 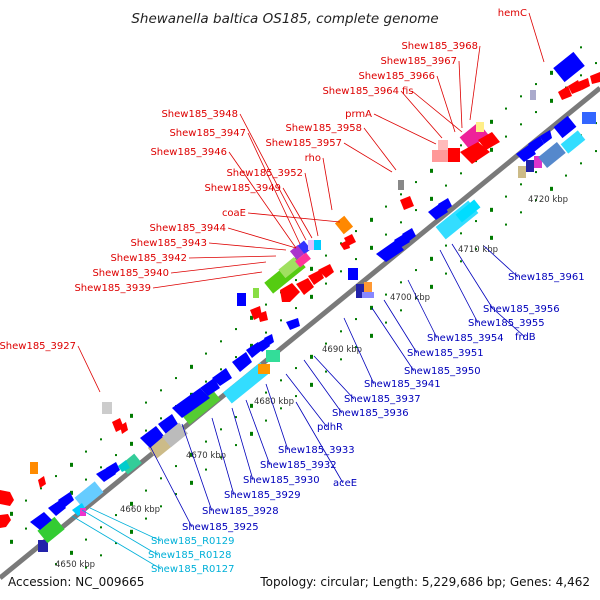 I want to click on reverse-gene-label: Shew185_3925, so click(x=220, y=527).